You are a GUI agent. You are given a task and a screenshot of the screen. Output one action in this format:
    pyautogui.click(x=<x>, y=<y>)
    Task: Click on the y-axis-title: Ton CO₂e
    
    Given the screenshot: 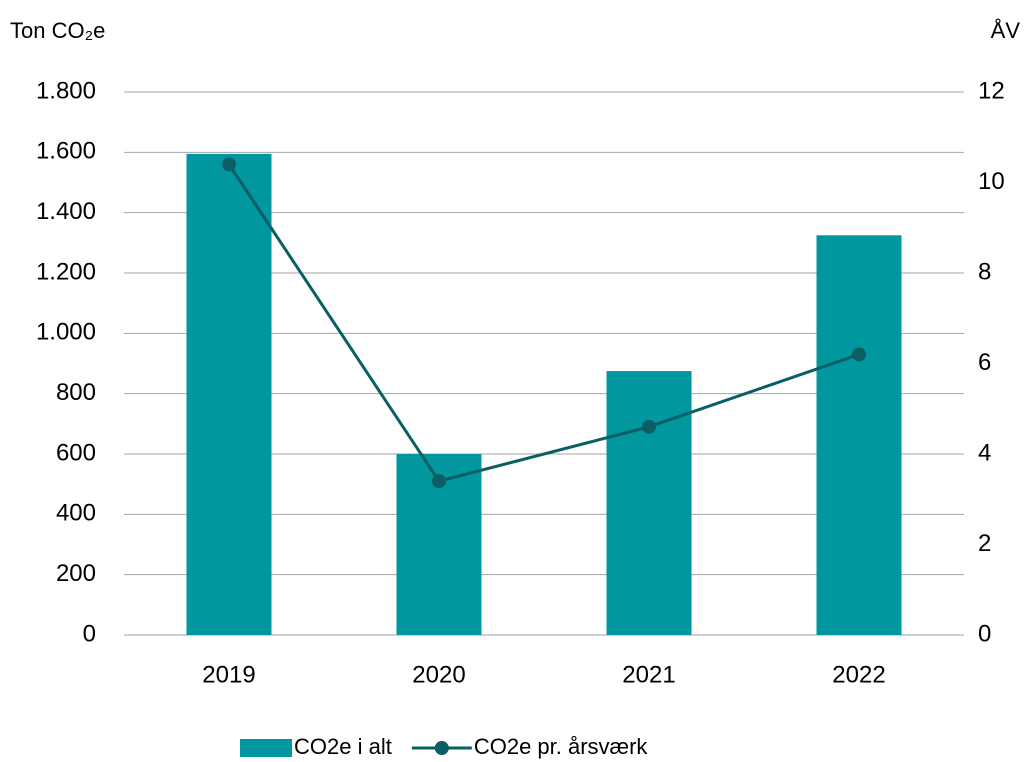 What is the action you would take?
    pyautogui.click(x=57, y=30)
    